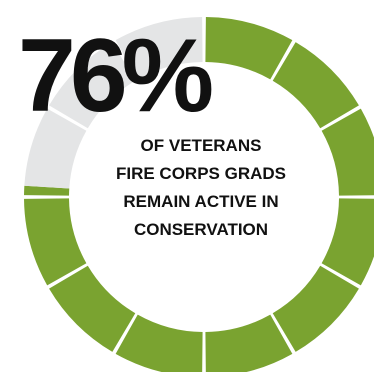 This screenshot has height=372, width=374. What do you see at coordinates (201, 173) in the screenshot?
I see `caption-line-2: FIRE CORPS GRADS` at bounding box center [201, 173].